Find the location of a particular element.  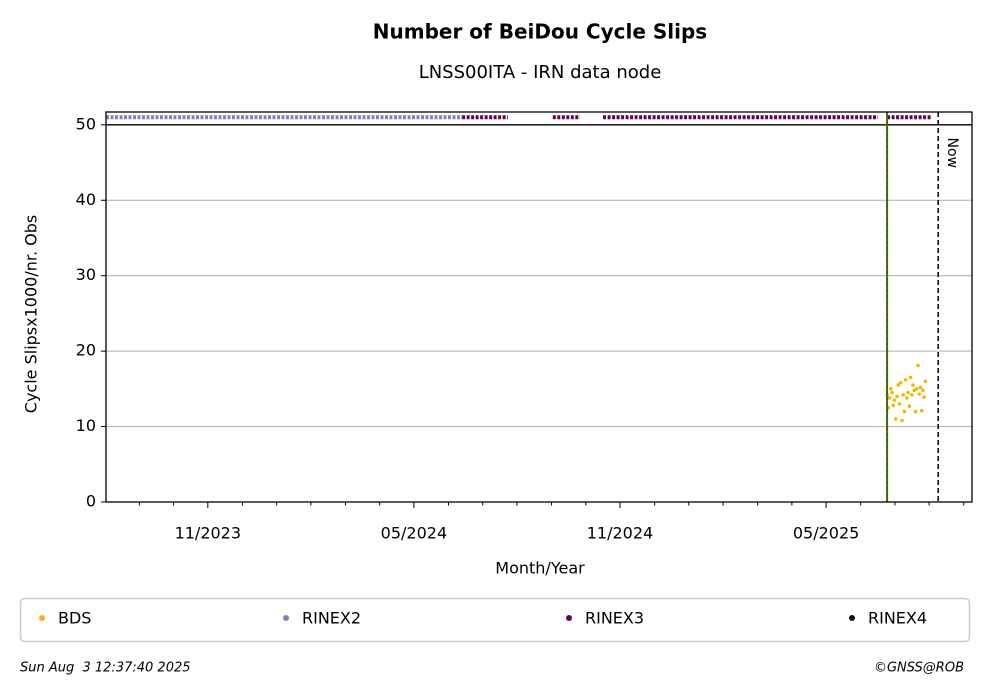

y-axis-label: Cycle Slipsx1000/nr. Obs is located at coordinates (31, 314).